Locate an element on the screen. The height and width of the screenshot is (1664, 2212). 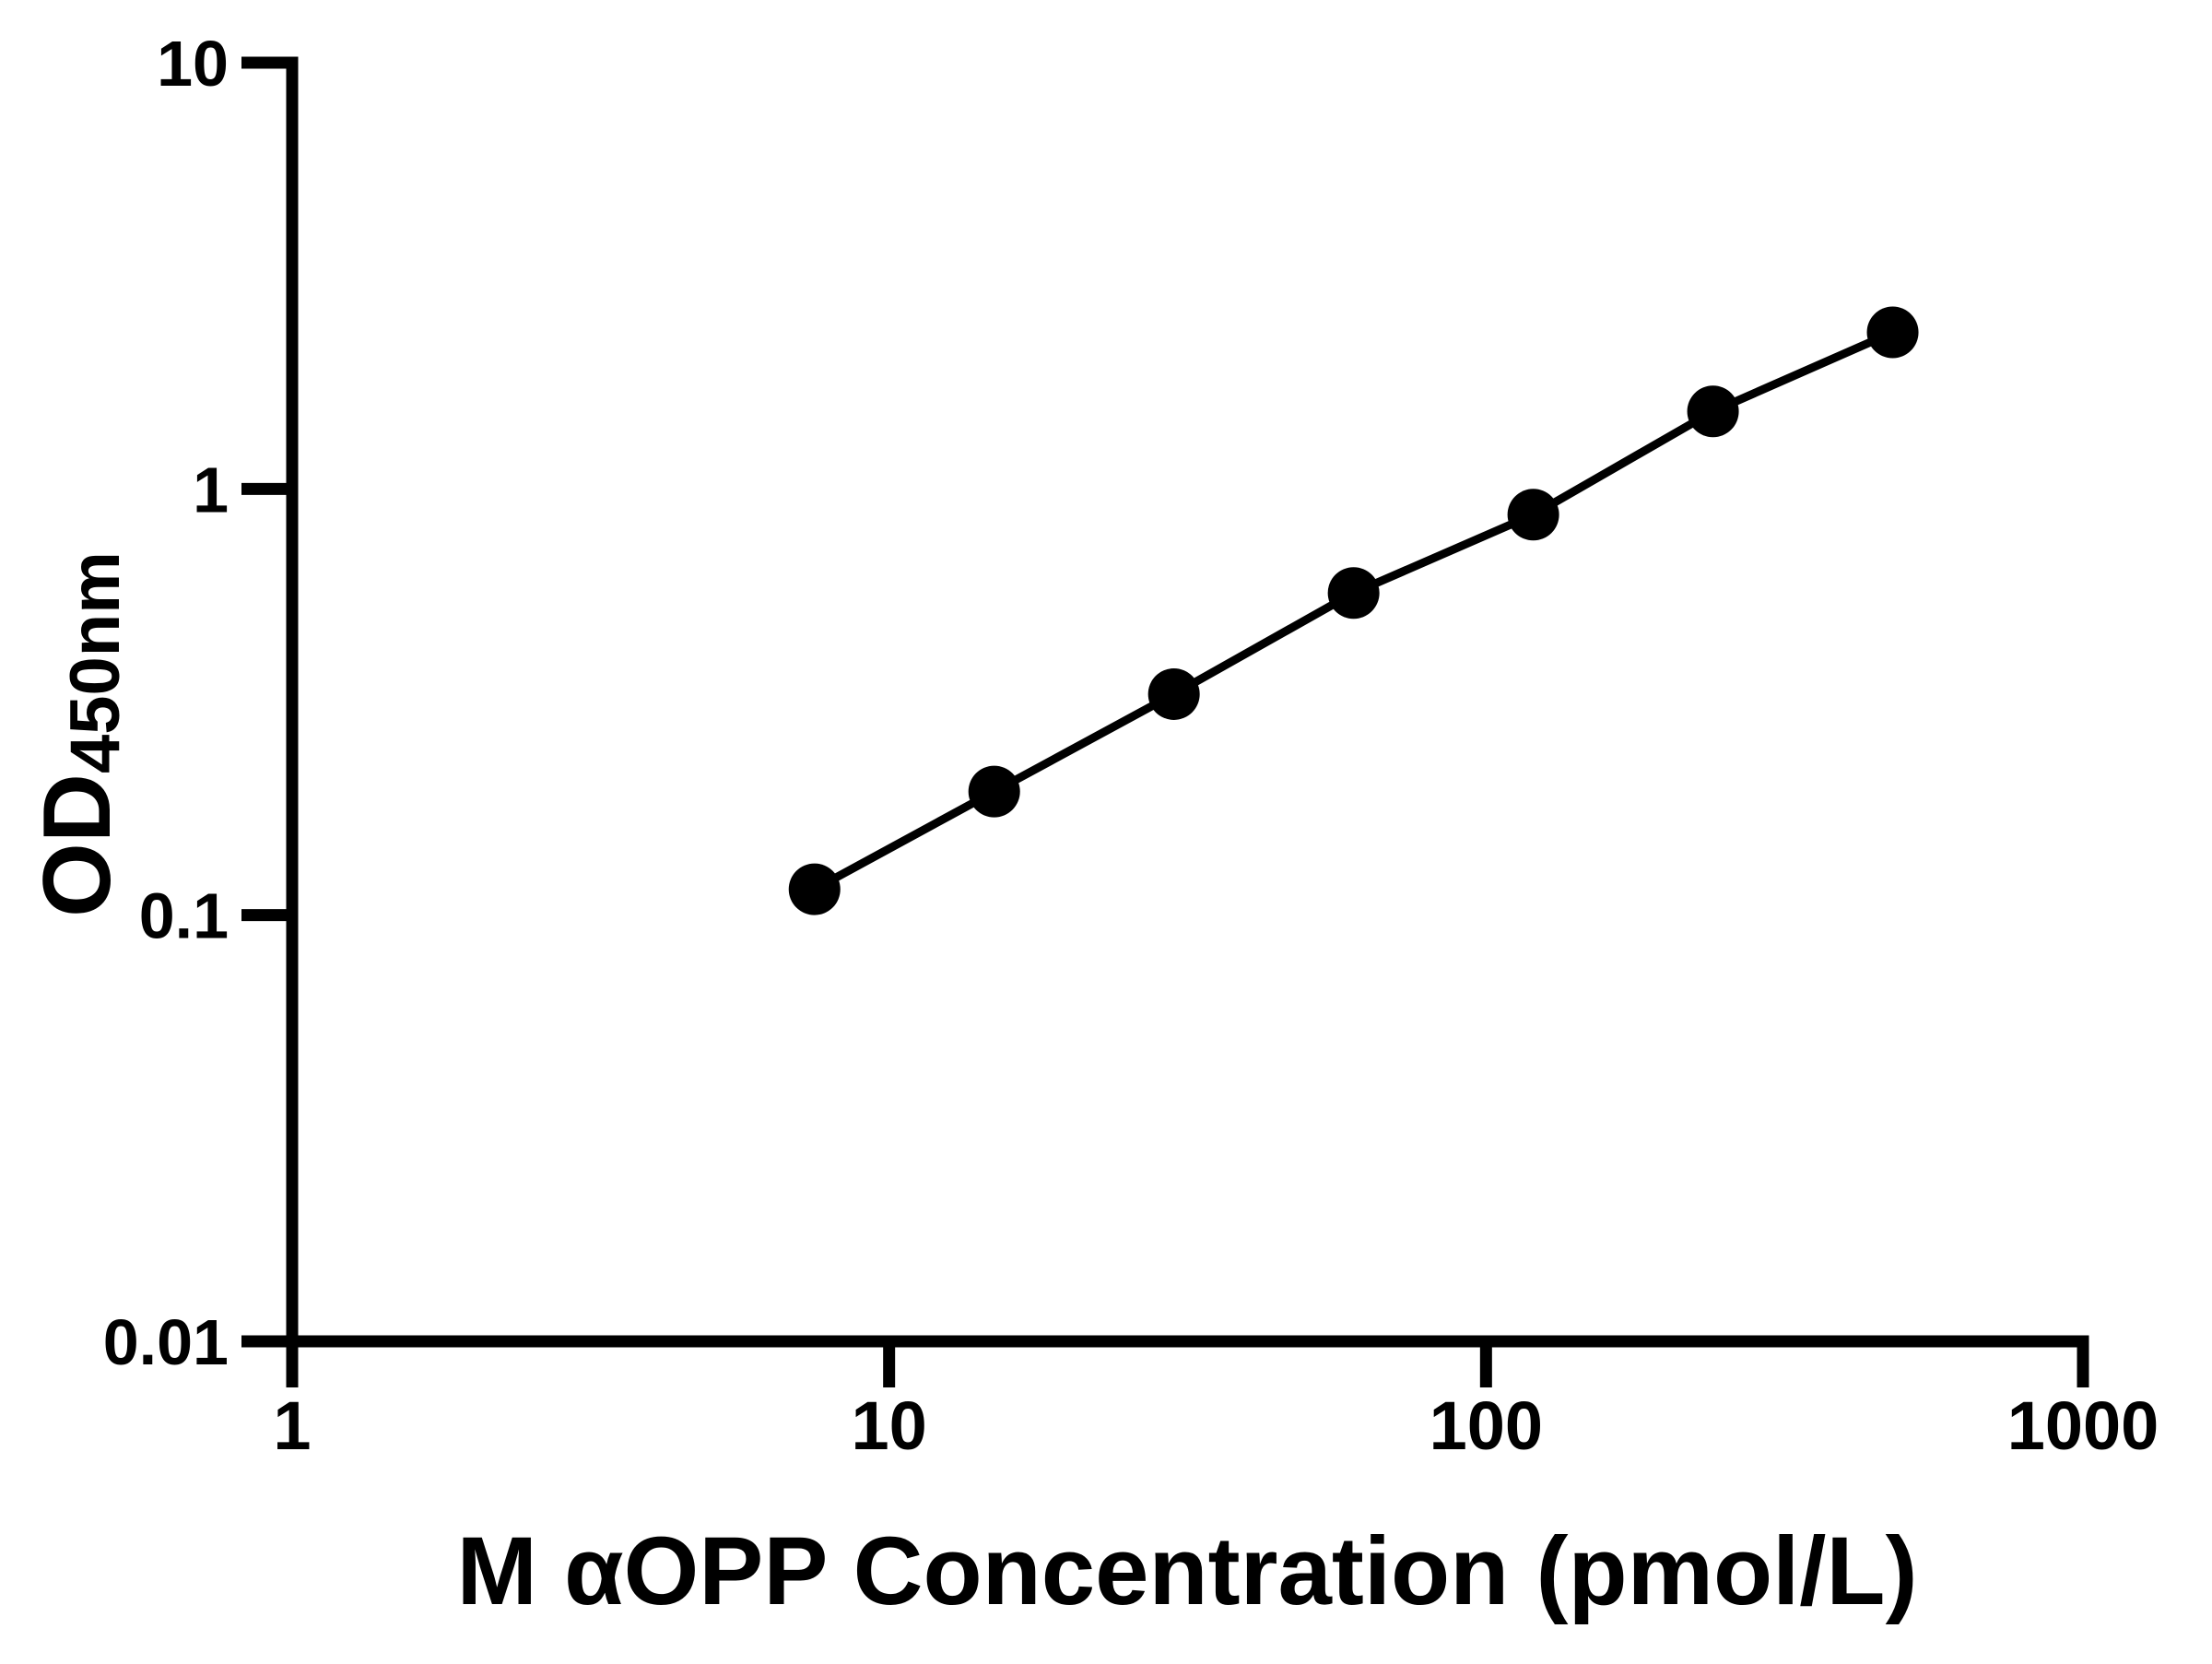
y-axis-title-sub: 450nm is located at coordinates (95, 662).